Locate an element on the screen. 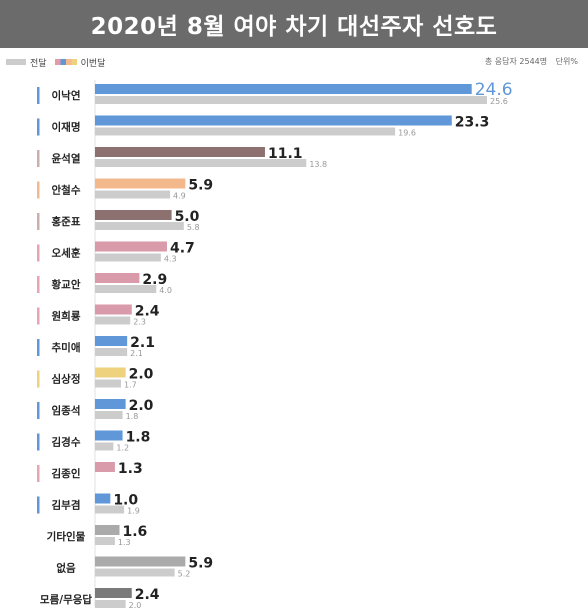  category-label: 이낙연 is located at coordinates (66, 95).